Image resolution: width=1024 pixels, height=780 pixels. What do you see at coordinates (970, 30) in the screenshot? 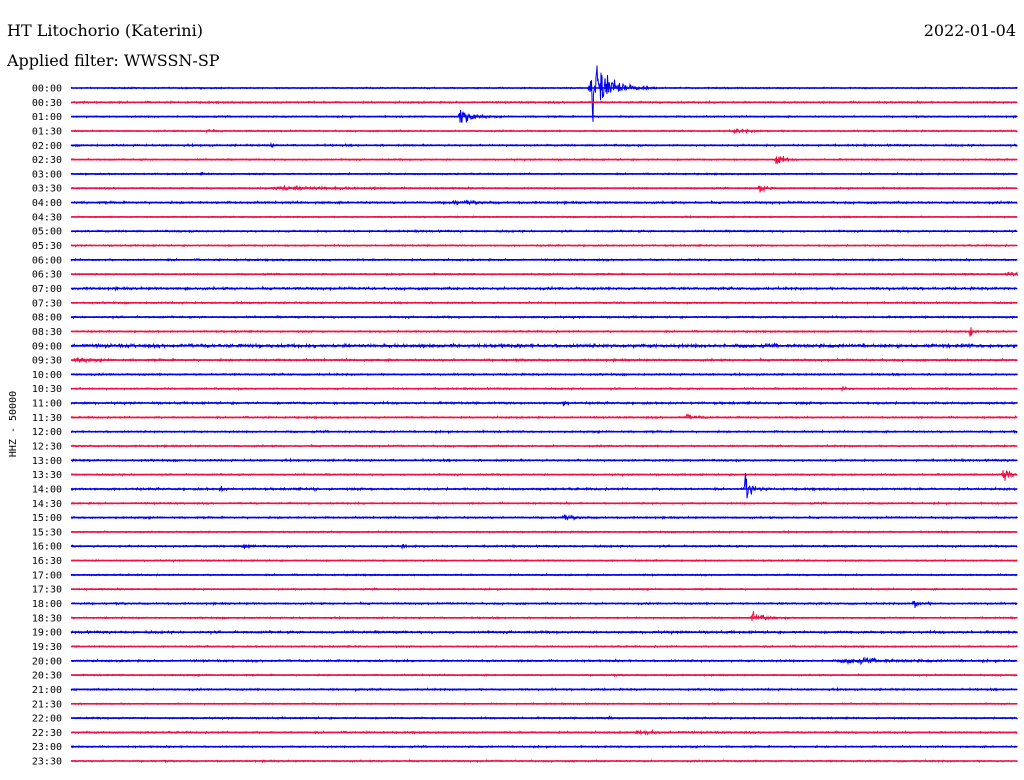
I see `date-label: 2022-01-04` at bounding box center [970, 30].